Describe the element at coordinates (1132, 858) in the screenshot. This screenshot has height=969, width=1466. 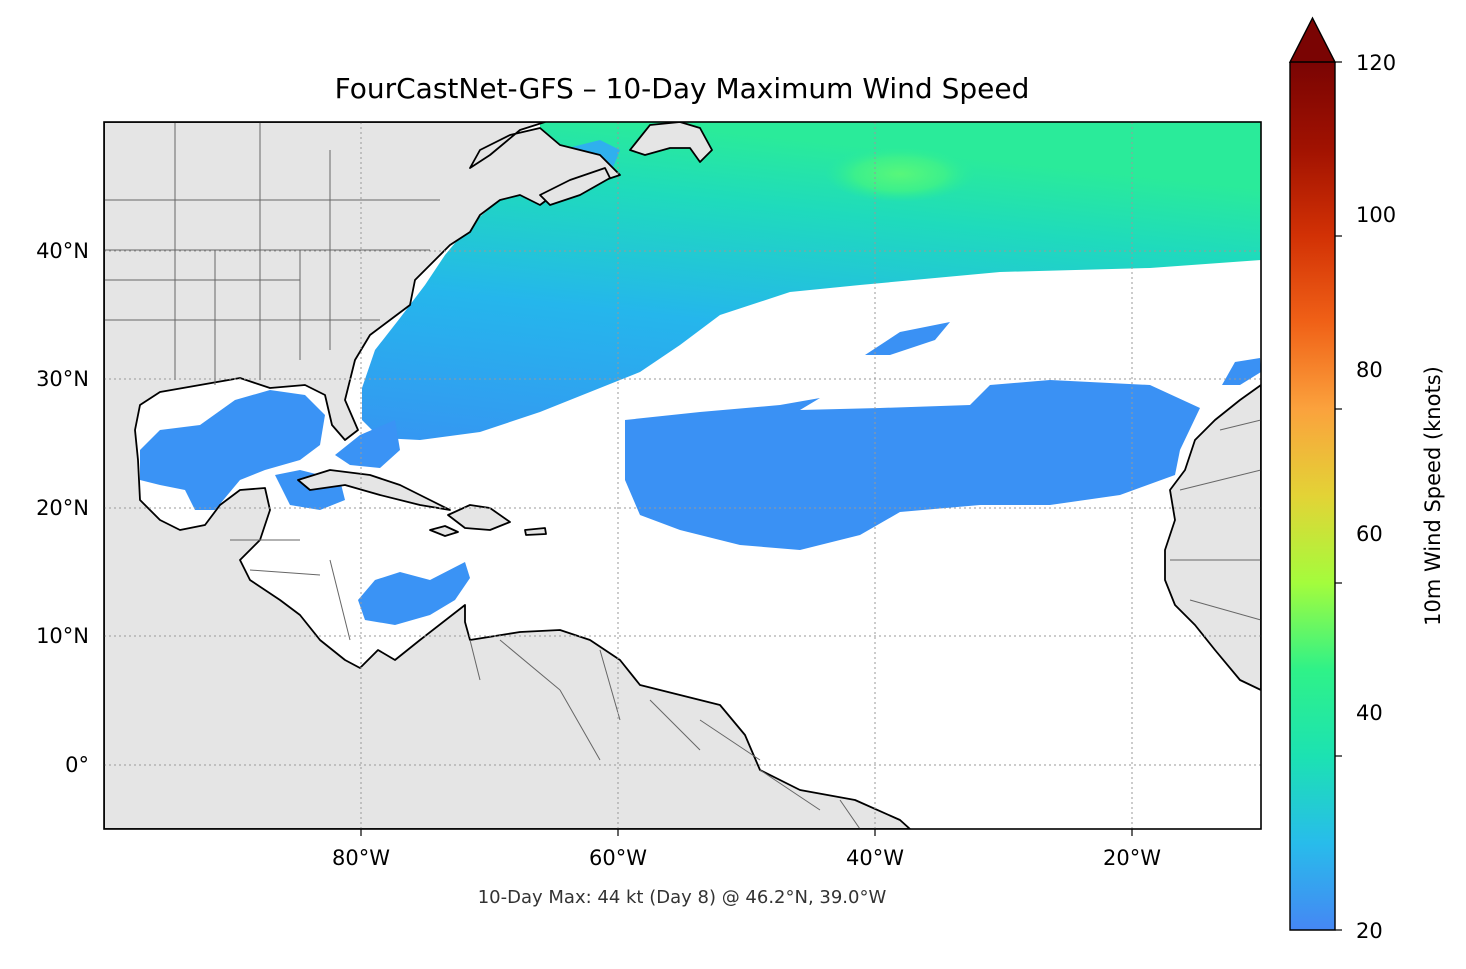
I see `x-tick-label: 20°W` at that location.